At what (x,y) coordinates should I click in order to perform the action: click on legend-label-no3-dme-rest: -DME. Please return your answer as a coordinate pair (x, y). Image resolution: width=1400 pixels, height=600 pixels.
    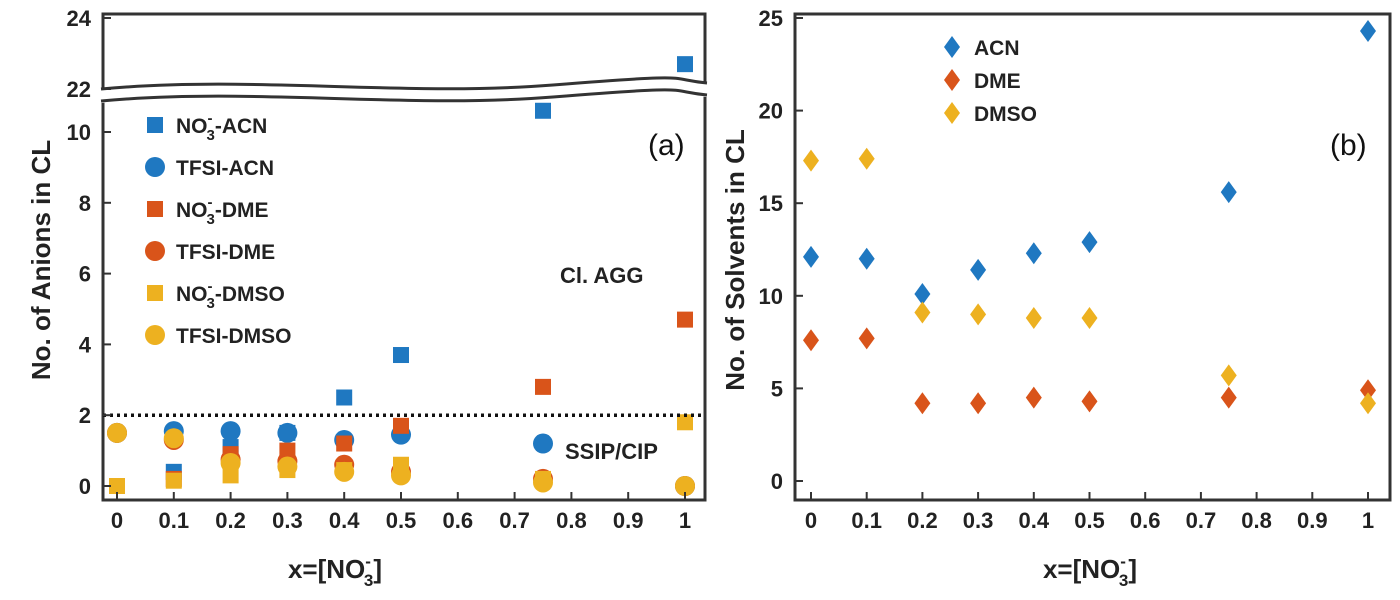
    Looking at the image, I should click on (242, 210).